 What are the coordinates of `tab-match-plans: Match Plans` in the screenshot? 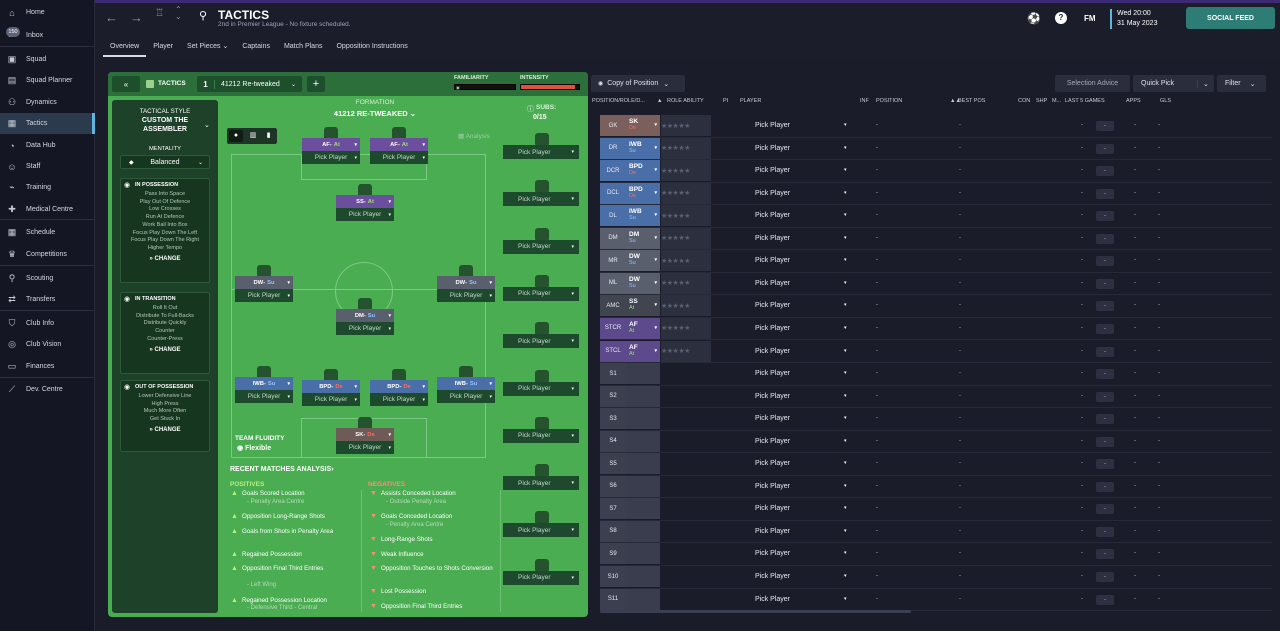 It's located at (303, 46).